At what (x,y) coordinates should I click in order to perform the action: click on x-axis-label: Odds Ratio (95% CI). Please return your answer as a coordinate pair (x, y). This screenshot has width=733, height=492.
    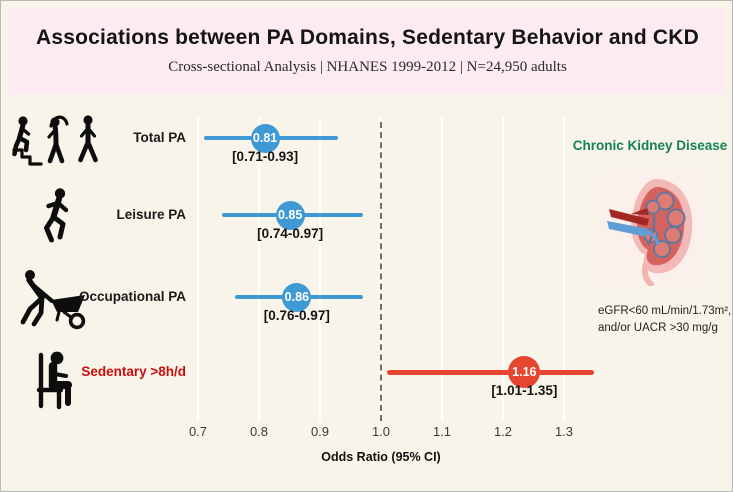
    Looking at the image, I should click on (381, 457).